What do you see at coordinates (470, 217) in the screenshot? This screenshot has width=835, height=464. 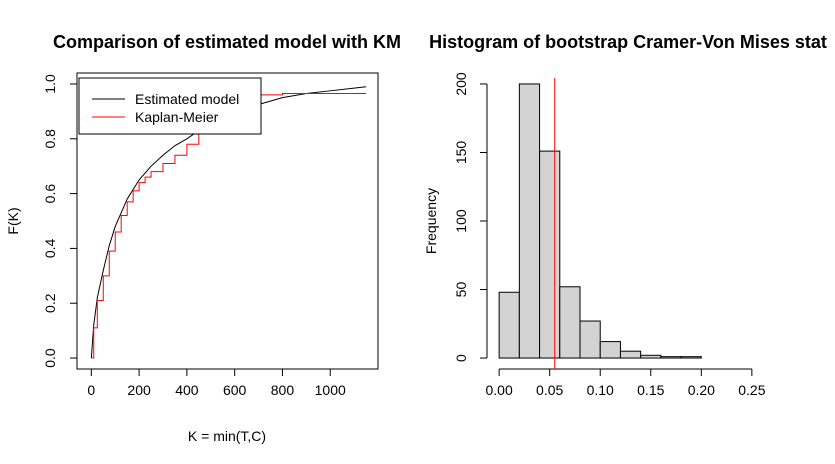 I see `right-y-axis: 0 50 100 150 200` at bounding box center [470, 217].